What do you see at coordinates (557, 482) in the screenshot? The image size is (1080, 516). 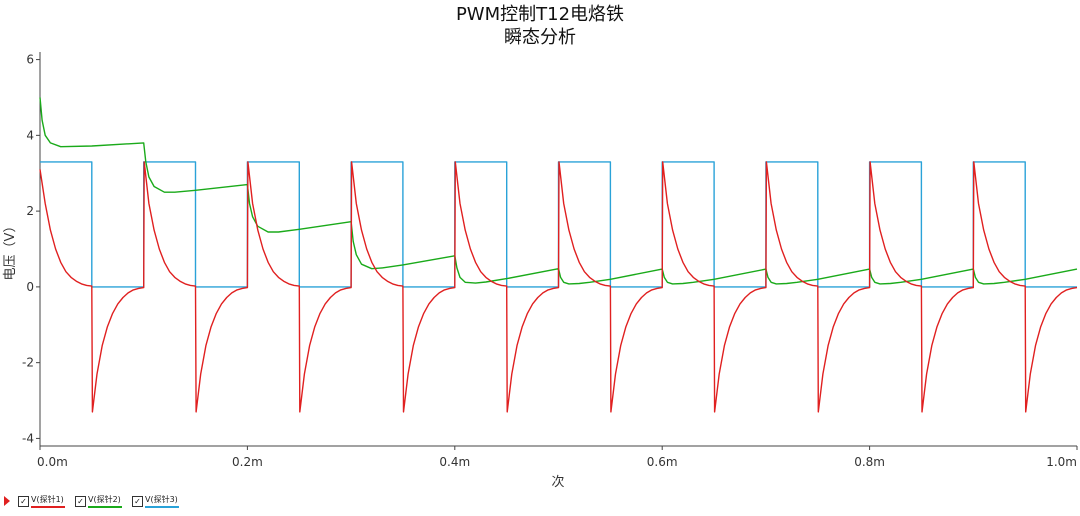 I see `x-axis-label: 次` at bounding box center [557, 482].